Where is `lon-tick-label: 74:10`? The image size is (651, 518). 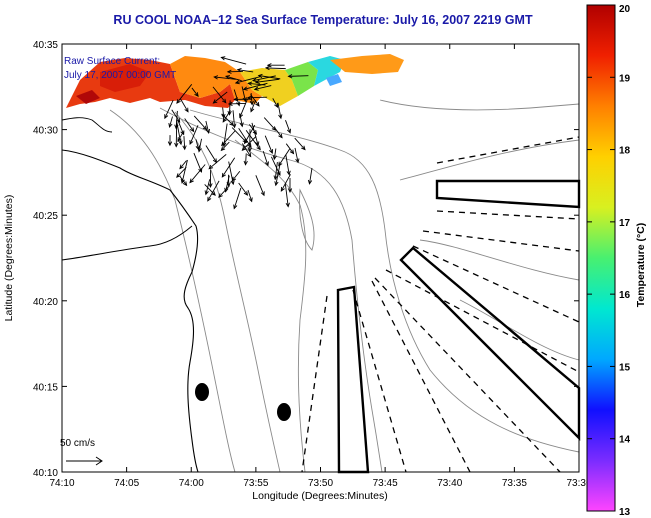 lon-tick-label: 74:10 is located at coordinates (61, 483).